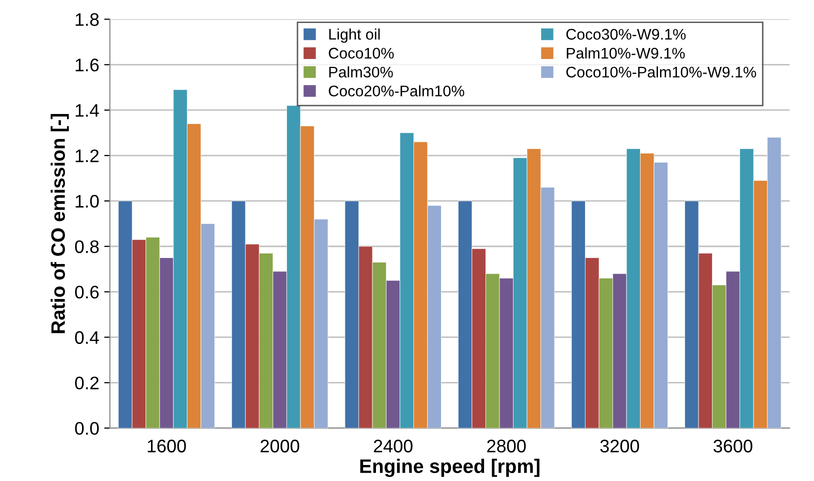  What do you see at coordinates (620, 446) in the screenshot?
I see `x-tick-label: 3200` at bounding box center [620, 446].